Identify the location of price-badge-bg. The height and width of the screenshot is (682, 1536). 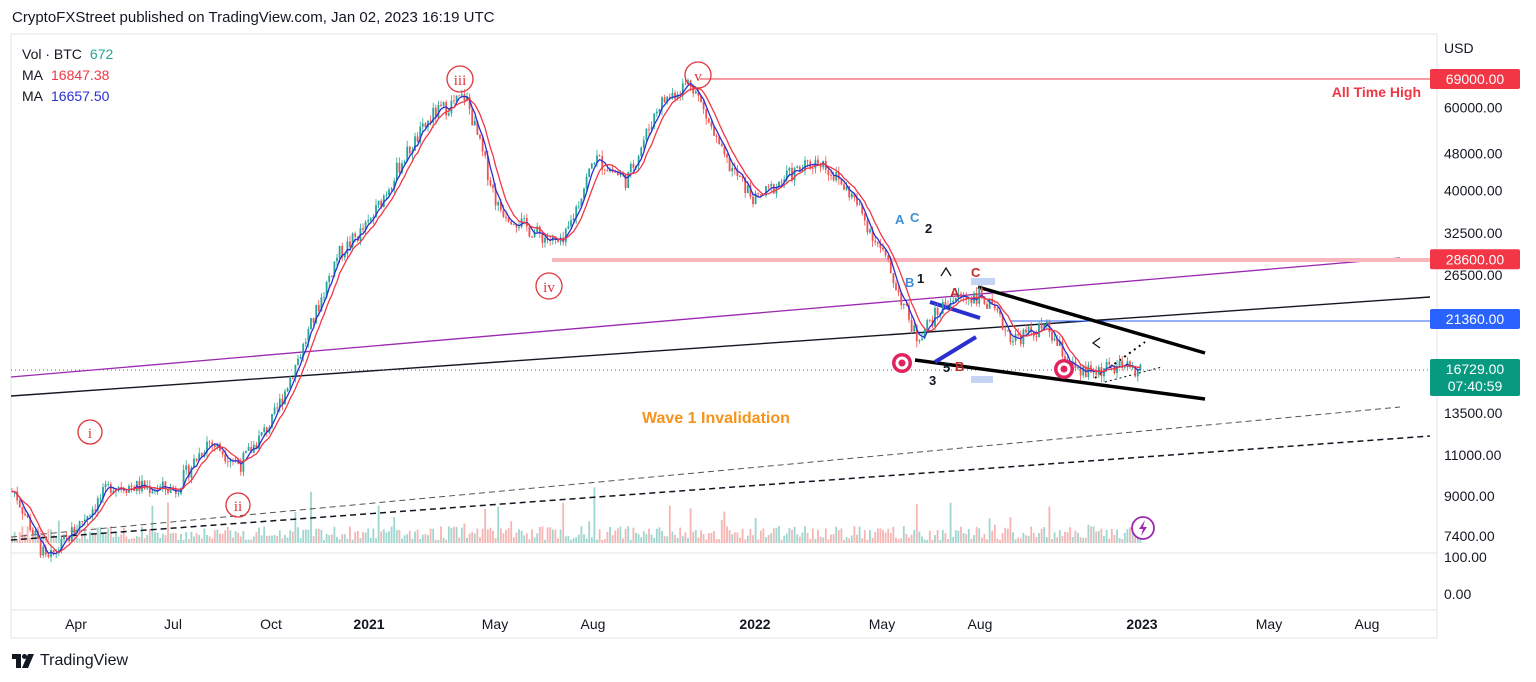
(1475, 319).